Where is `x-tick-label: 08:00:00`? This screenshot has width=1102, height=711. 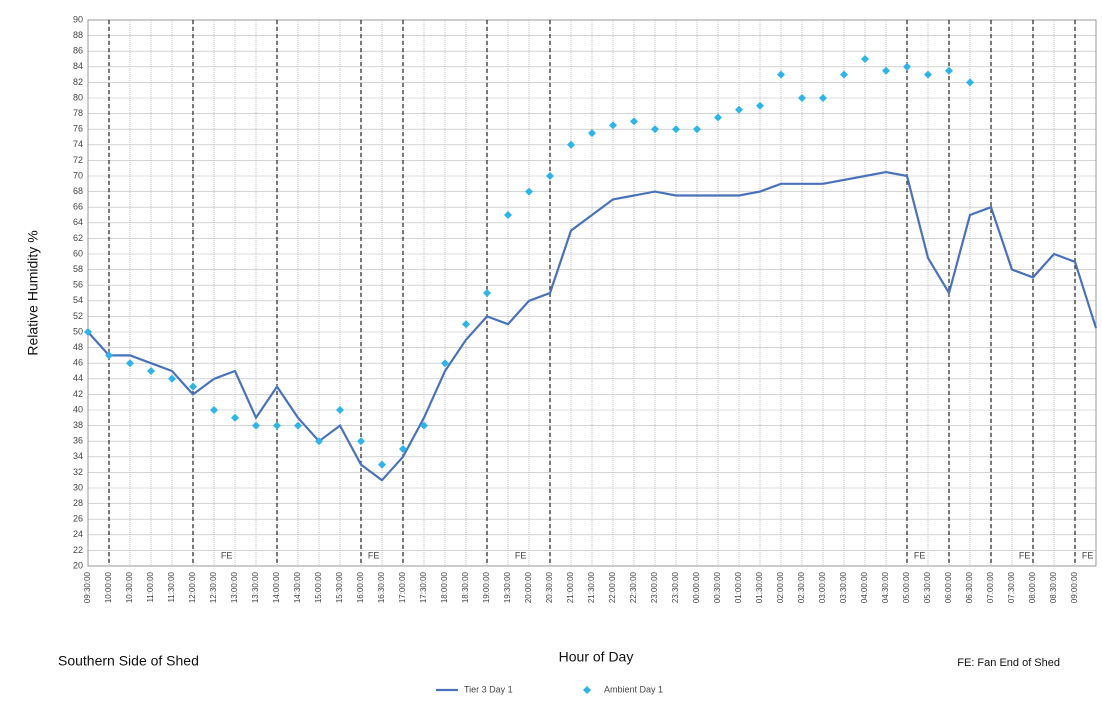
x-tick-label: 08:00:00 is located at coordinates (1032, 587).